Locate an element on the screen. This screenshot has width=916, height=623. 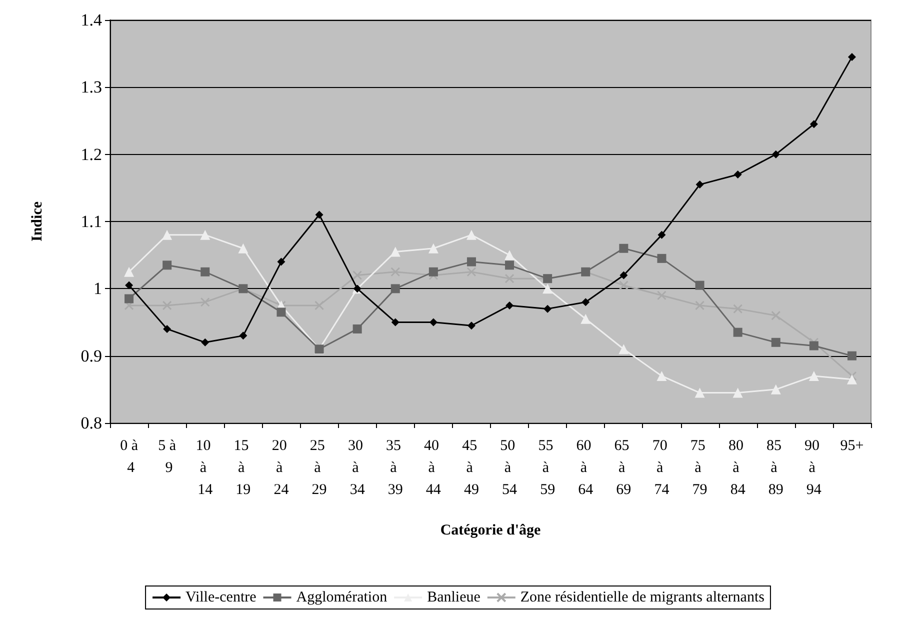
y-tick-label: 1.2 is located at coordinates (91, 154).